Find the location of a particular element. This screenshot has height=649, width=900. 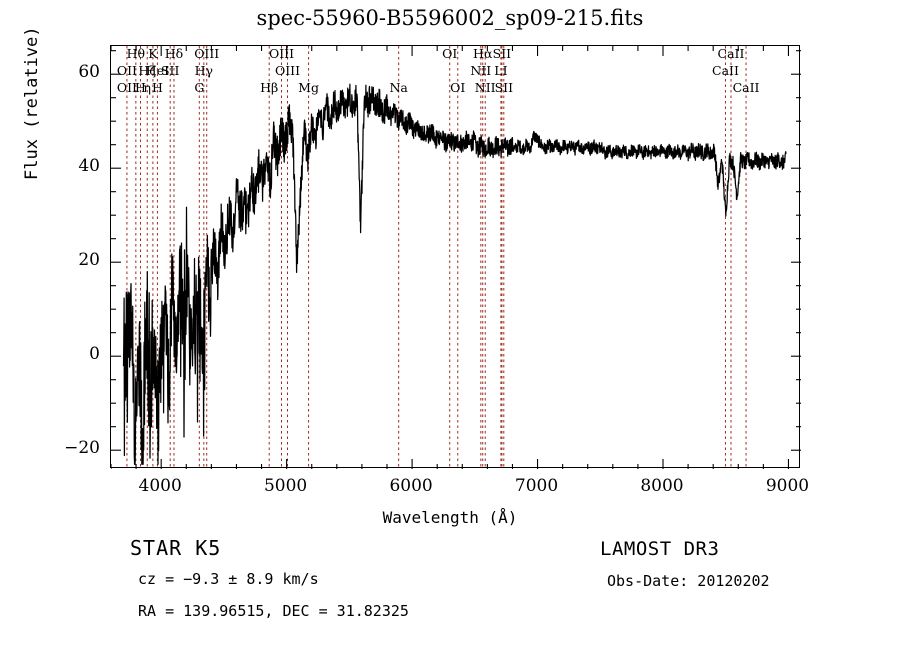

spectral-line-label: Hβ is located at coordinates (269, 87).